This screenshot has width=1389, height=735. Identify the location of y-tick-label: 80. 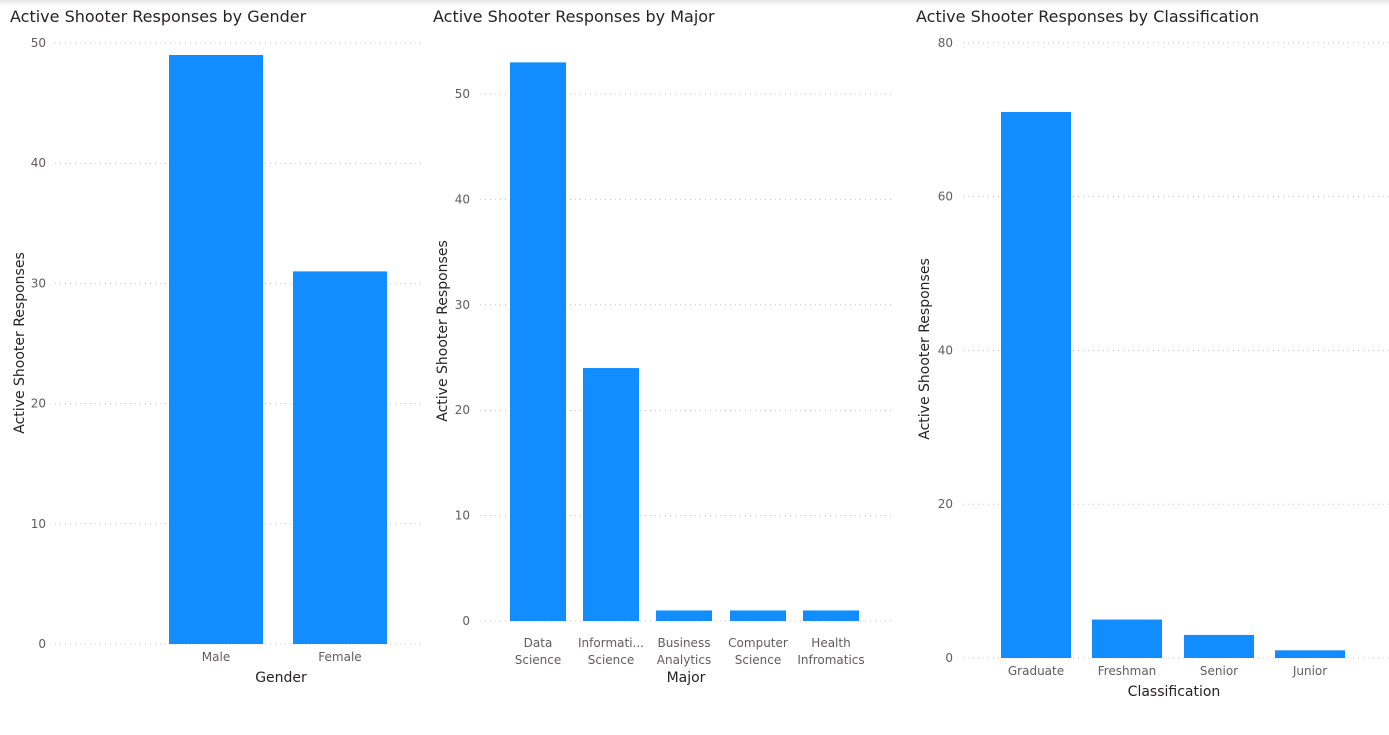
(945, 43).